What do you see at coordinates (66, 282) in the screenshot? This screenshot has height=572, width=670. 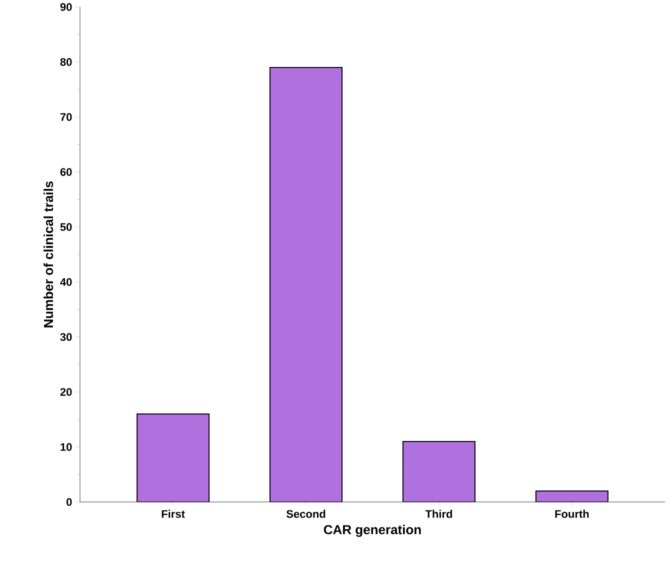 I see `y-tick-label: 40` at bounding box center [66, 282].